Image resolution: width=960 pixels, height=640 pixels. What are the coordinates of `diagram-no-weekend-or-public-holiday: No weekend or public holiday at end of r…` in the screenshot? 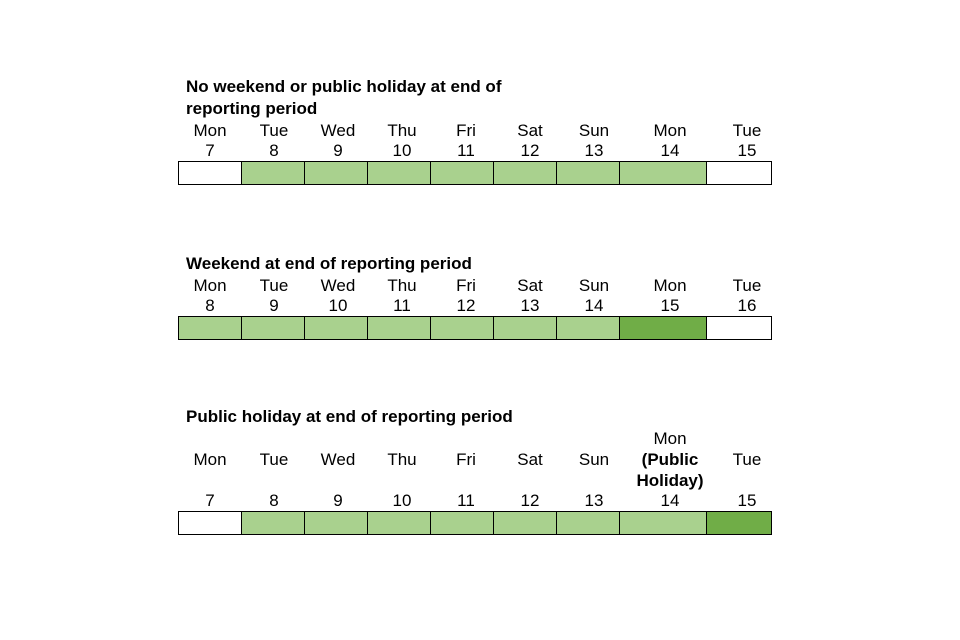 It's located at (483, 130).